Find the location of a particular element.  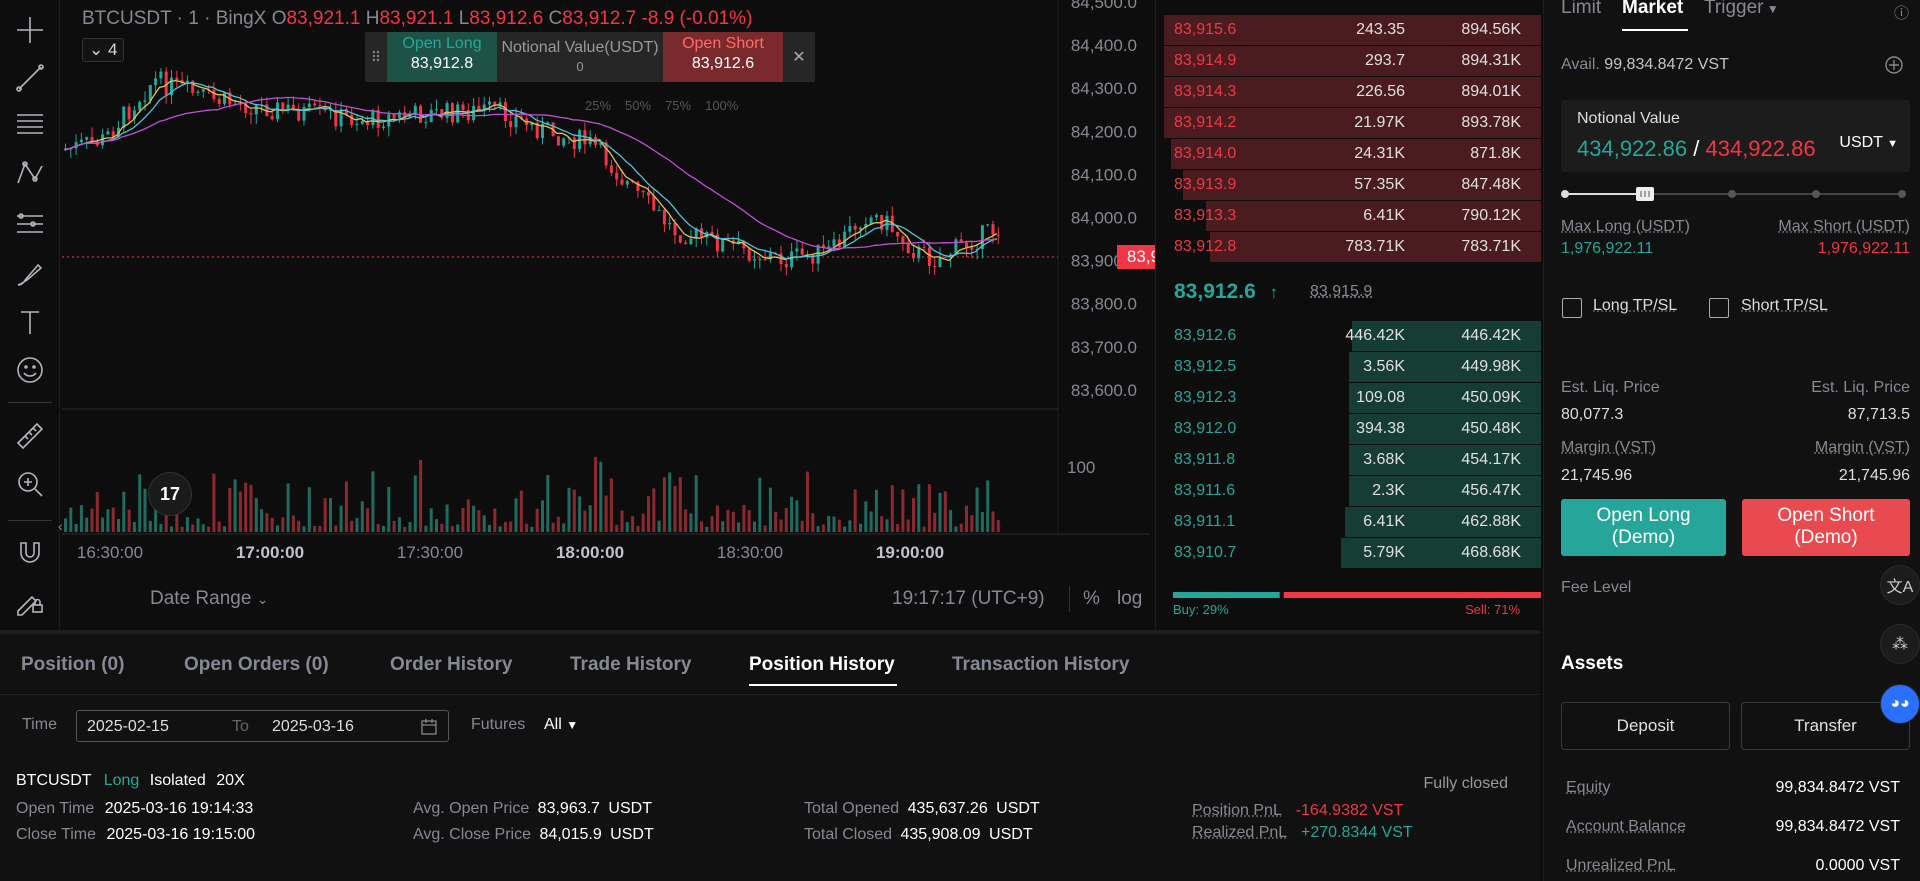

ask-row: 83,914.3 226.56 894.01K is located at coordinates (1348, 92).